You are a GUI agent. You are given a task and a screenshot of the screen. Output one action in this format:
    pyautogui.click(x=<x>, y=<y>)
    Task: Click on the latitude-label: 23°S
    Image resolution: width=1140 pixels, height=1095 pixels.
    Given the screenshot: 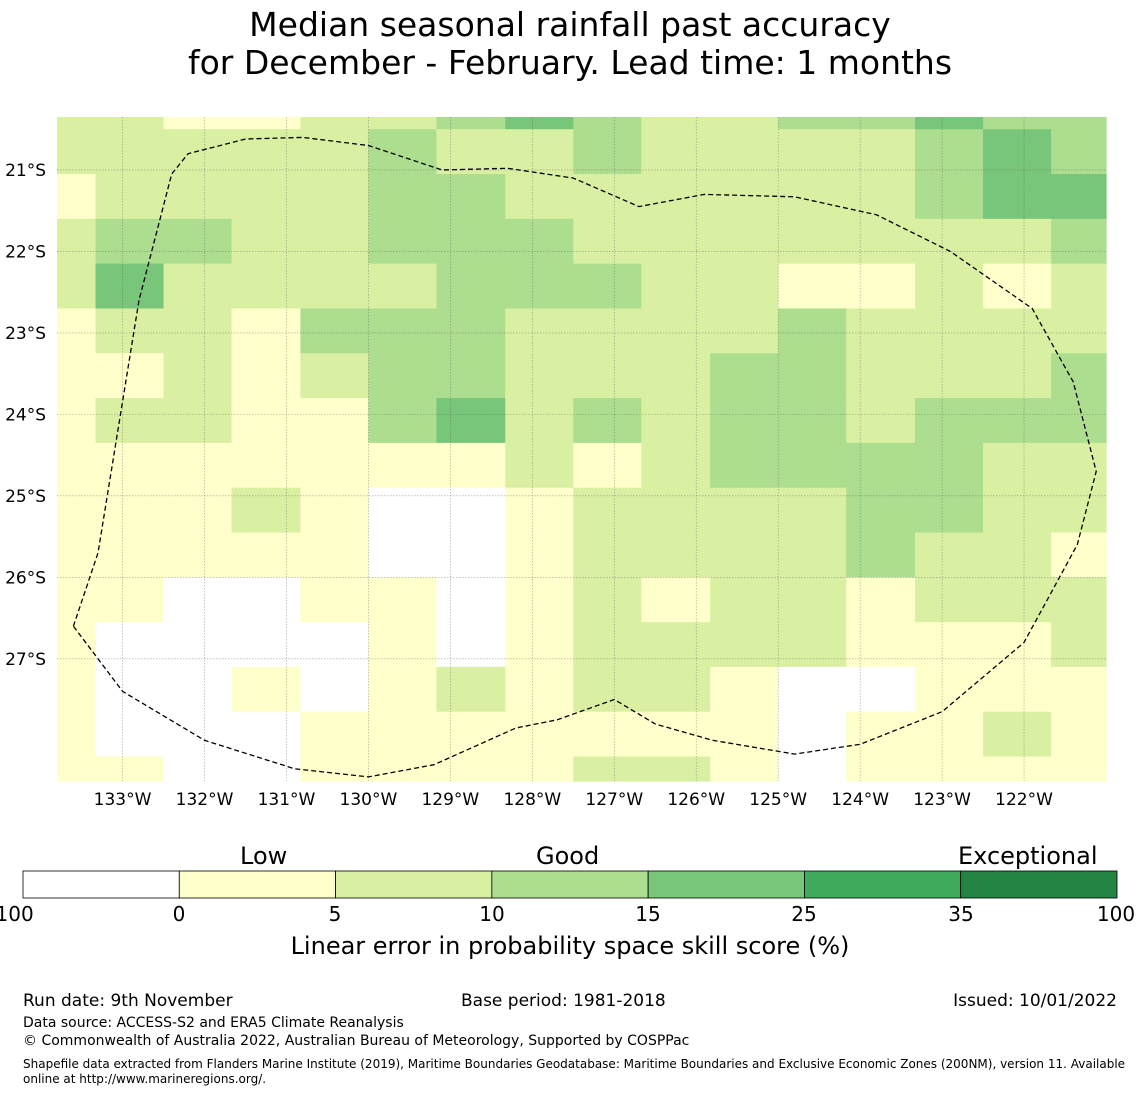 What is the action you would take?
    pyautogui.click(x=25, y=334)
    